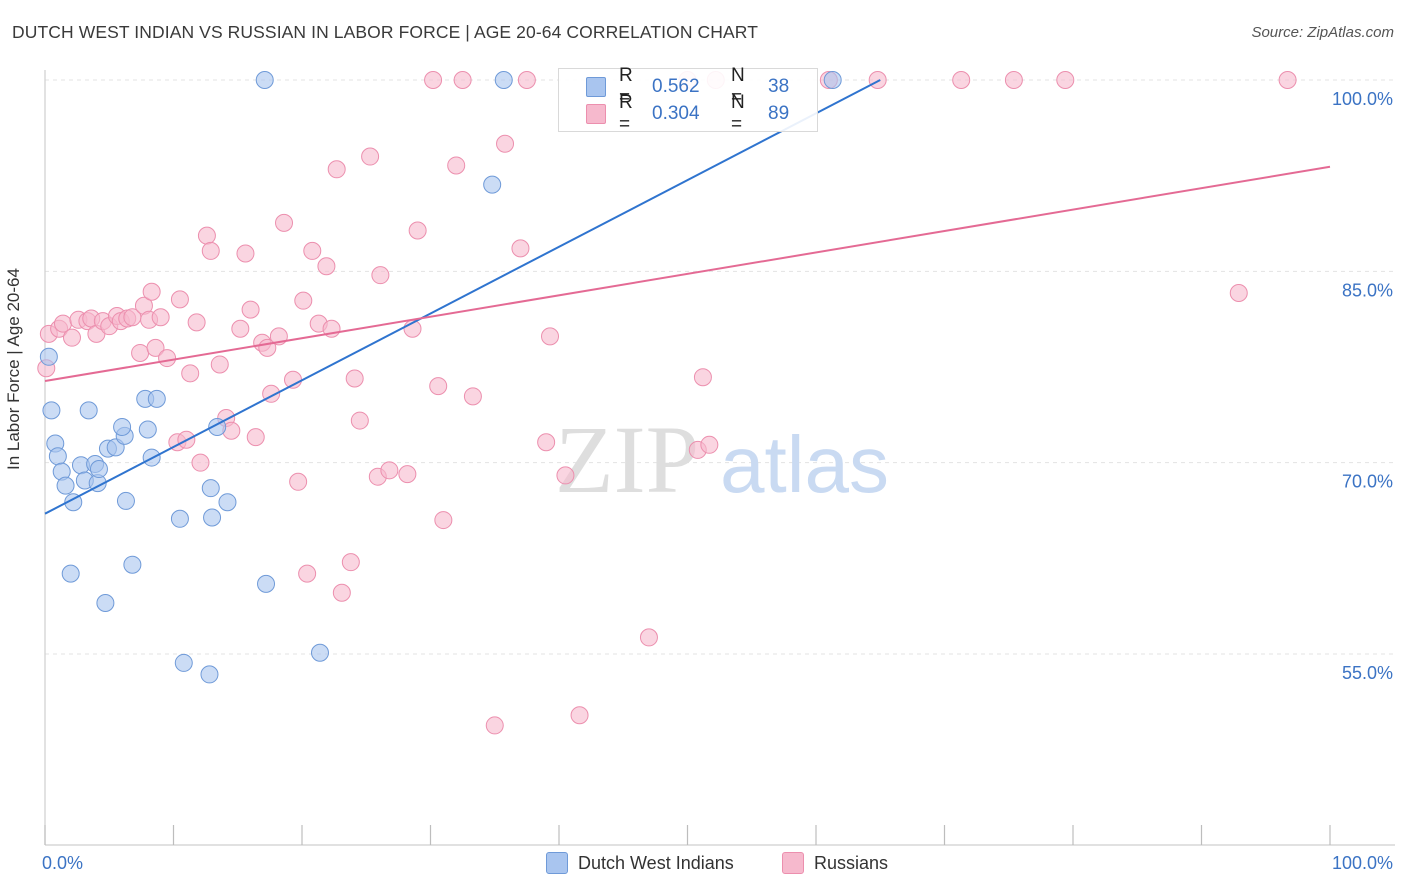 Image resolution: width=1406 pixels, height=892 pixels. What do you see at coordinates (13, 369) in the screenshot?
I see `y-axis-label: In Labor Force | Age 20-64` at bounding box center [13, 369].